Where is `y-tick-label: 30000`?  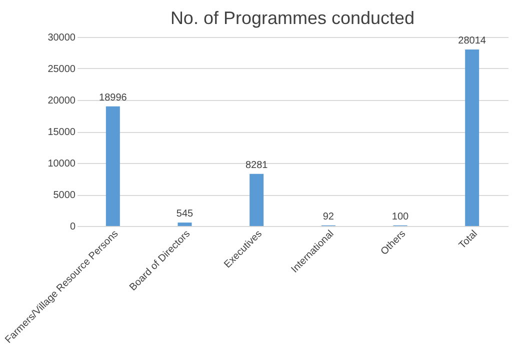 y-tick-label: 30000 is located at coordinates (62, 38).